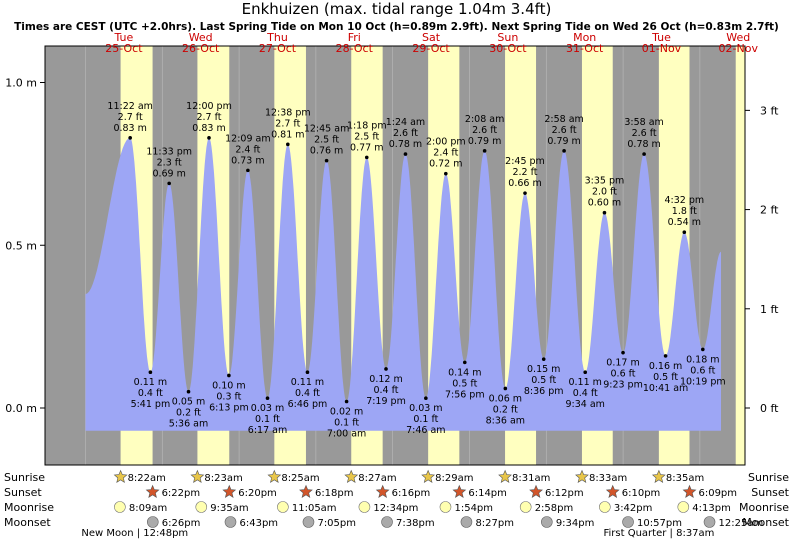  Describe the element at coordinates (768, 477) in the screenshot. I see `row-label-right: Sunrise` at that location.